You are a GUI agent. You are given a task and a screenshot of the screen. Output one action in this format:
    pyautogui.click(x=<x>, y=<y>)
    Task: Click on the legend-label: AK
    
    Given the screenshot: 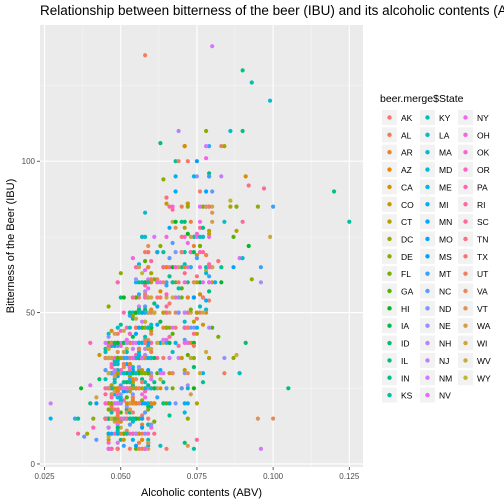 What is the action you would take?
    pyautogui.click(x=407, y=118)
    